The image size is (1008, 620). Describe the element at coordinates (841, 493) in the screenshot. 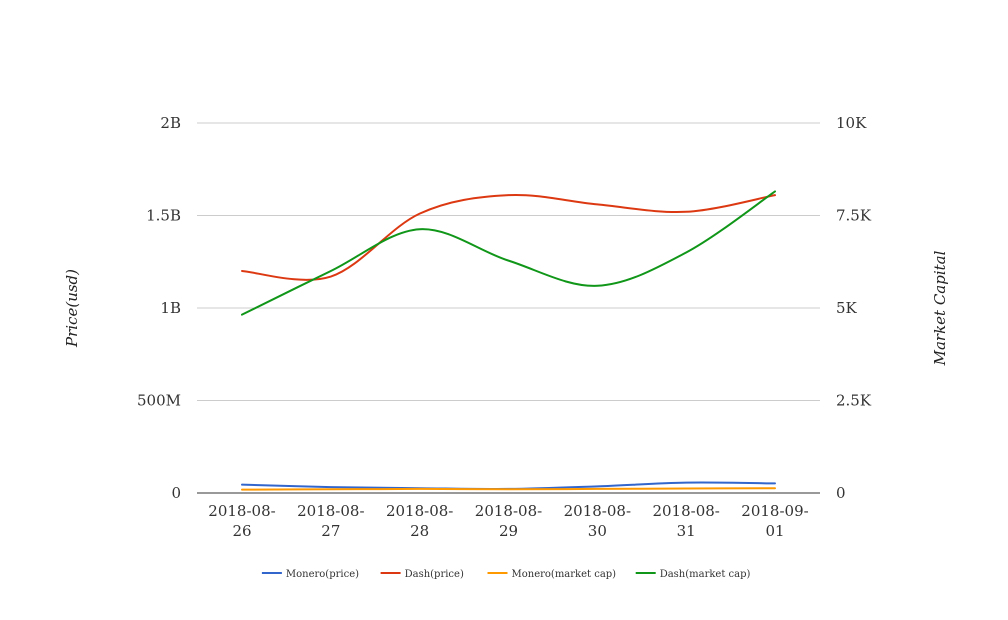

I see `y-tick-label-right: 0` at that location.